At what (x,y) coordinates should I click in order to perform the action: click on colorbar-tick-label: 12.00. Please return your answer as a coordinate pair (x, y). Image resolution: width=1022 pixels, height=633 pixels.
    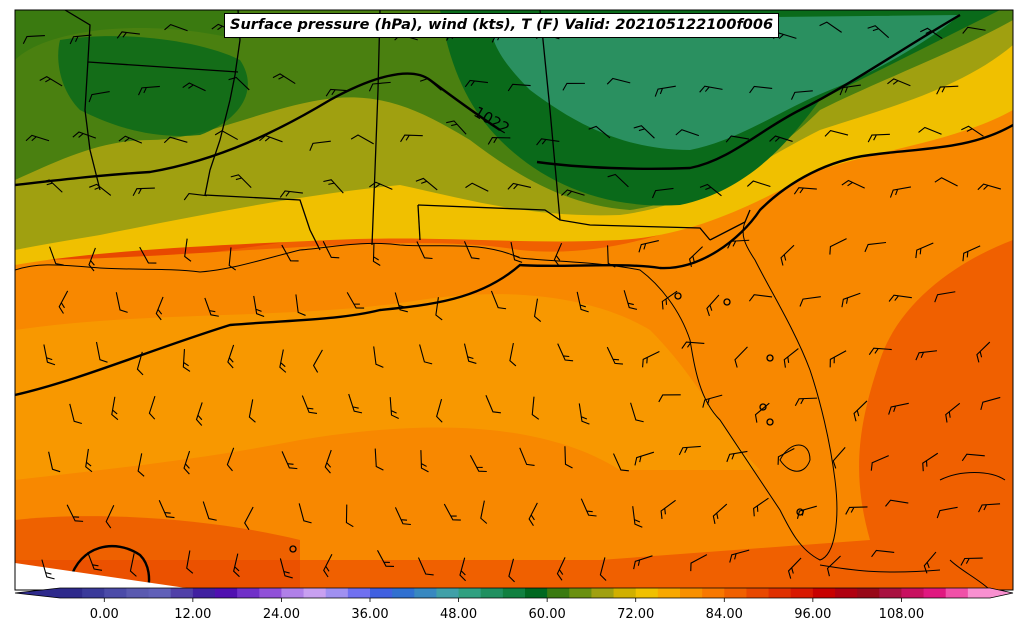
    Looking at the image, I should click on (193, 614).